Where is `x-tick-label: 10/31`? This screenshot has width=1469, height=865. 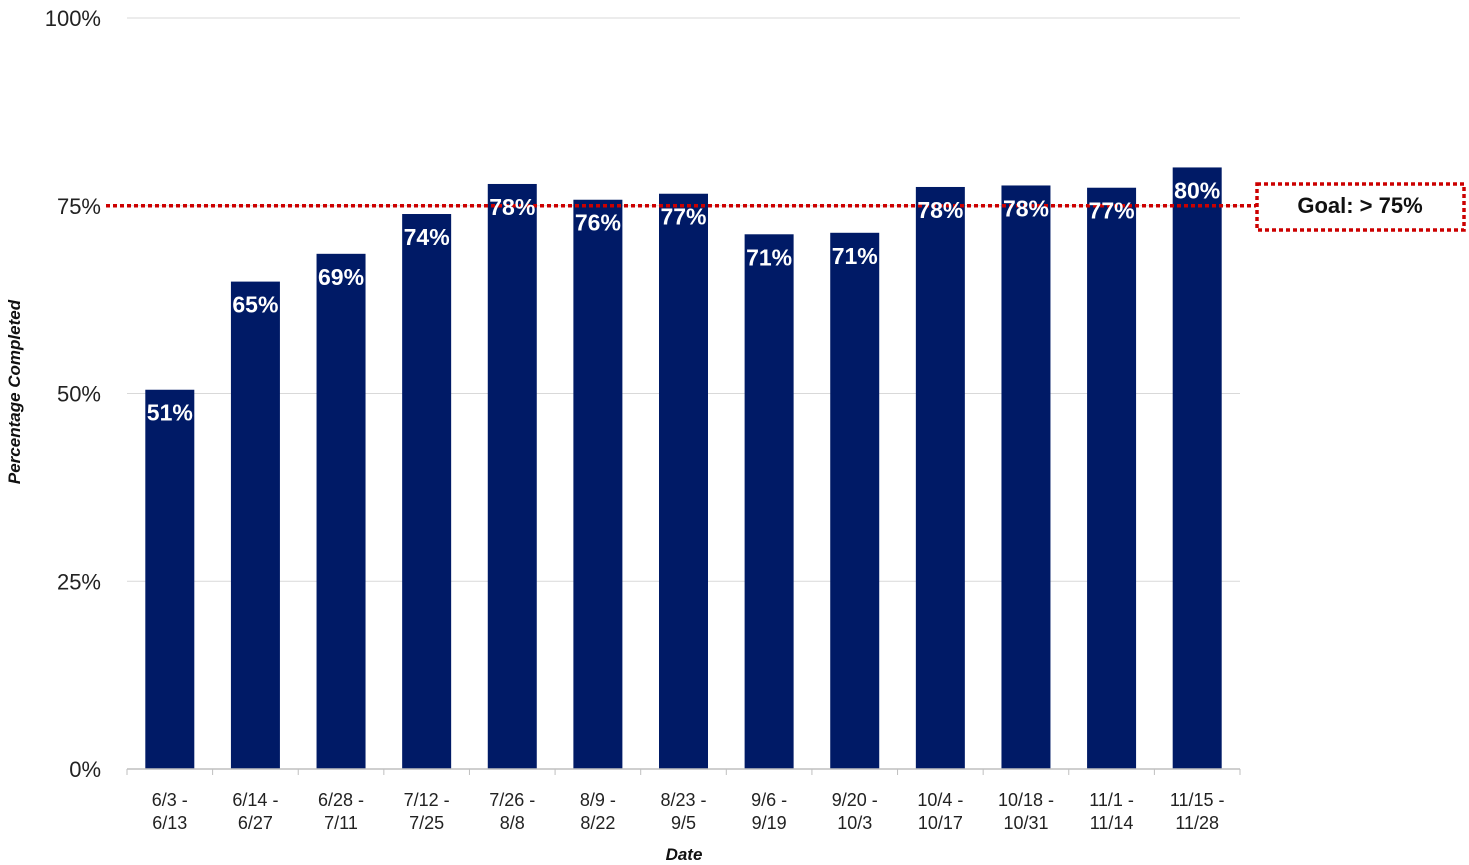
x-tick-label: 10/31 is located at coordinates (1025, 823).